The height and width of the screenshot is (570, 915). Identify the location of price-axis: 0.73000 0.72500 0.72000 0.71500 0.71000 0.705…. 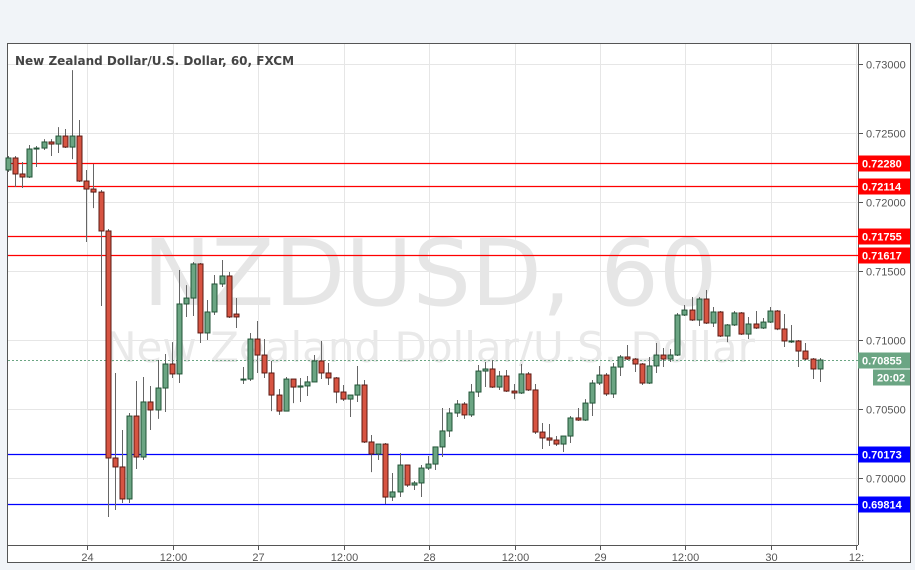
(882, 273).